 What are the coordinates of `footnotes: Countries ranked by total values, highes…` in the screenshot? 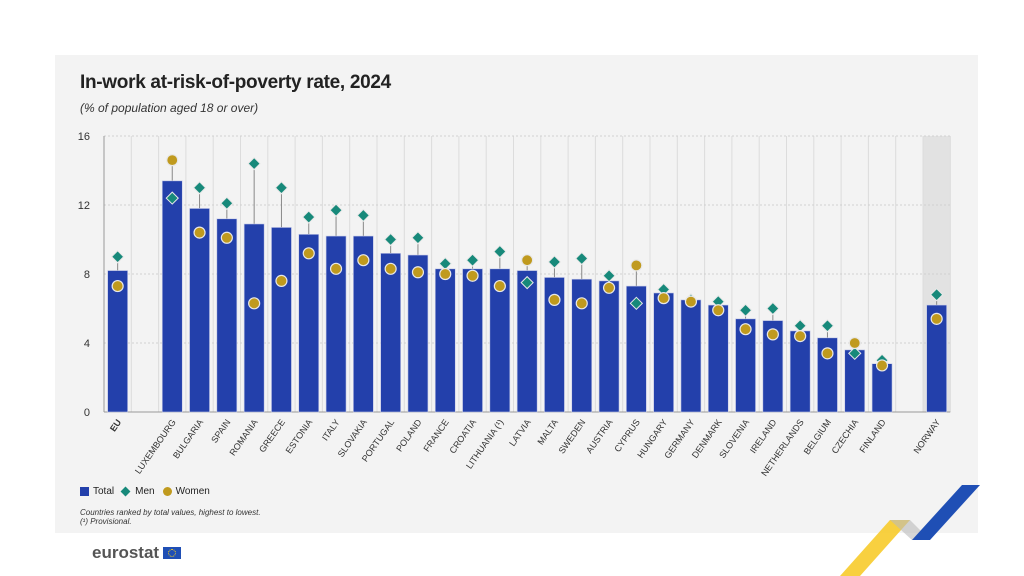 It's located at (170, 517).